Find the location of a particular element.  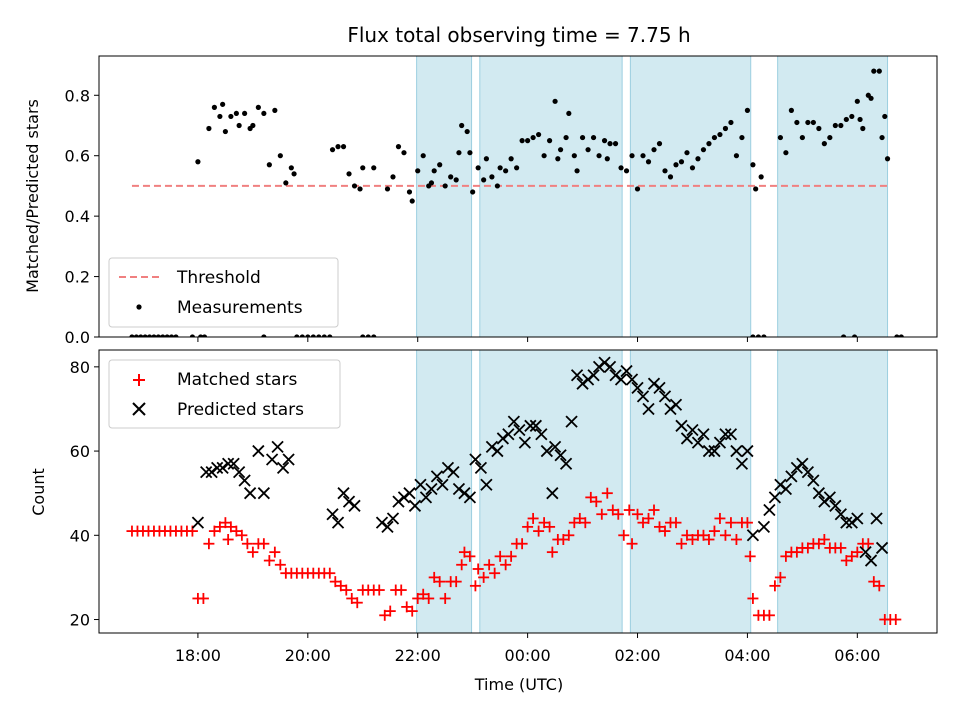

bottom-legend-box is located at coordinates (224, 394).